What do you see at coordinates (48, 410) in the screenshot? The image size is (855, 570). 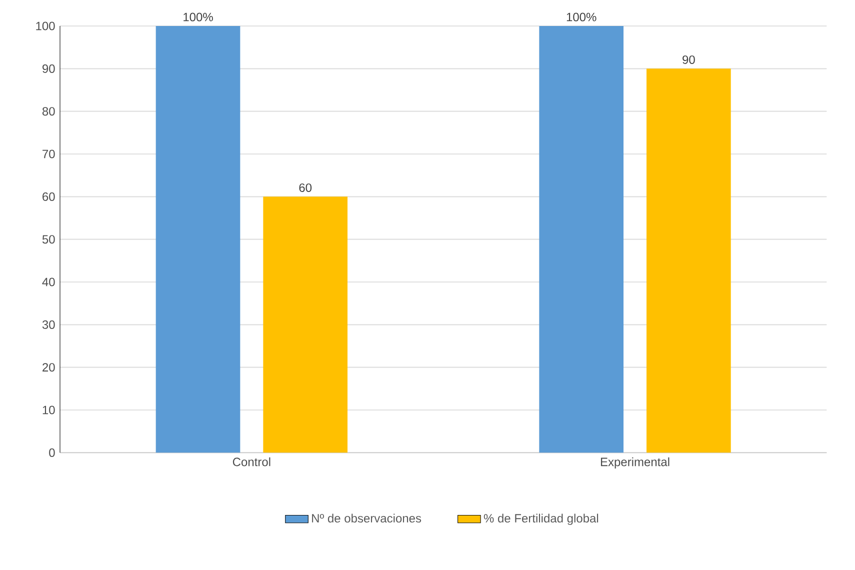 I see `y-tick-label: 10` at bounding box center [48, 410].